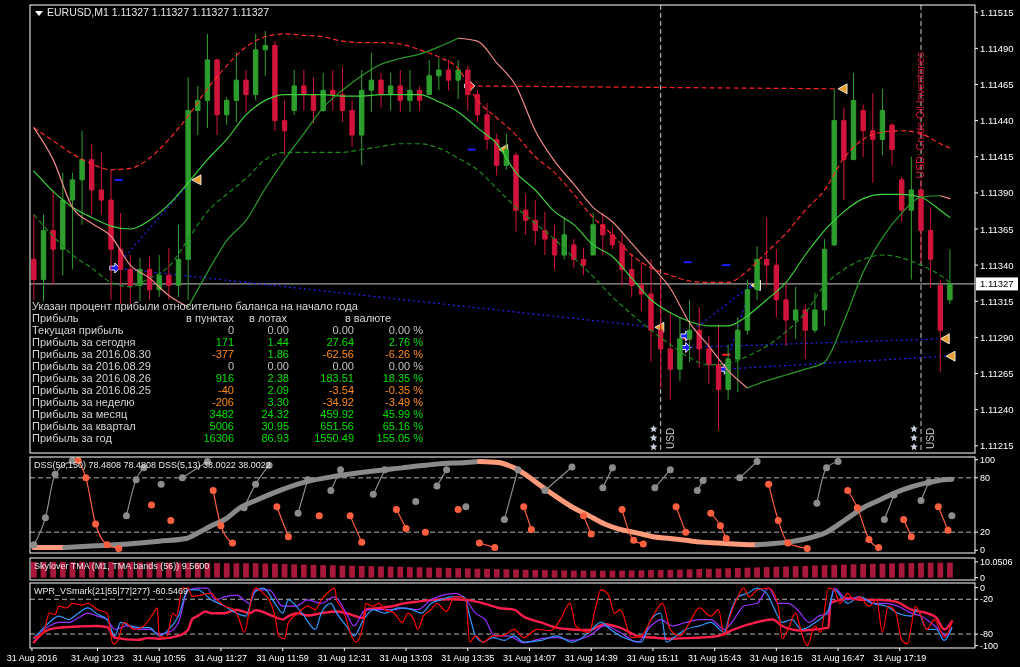 This screenshot has height=667, width=1020. What do you see at coordinates (997, 121) in the screenshot?
I see `y-tick-label: 1.11440` at bounding box center [997, 121].